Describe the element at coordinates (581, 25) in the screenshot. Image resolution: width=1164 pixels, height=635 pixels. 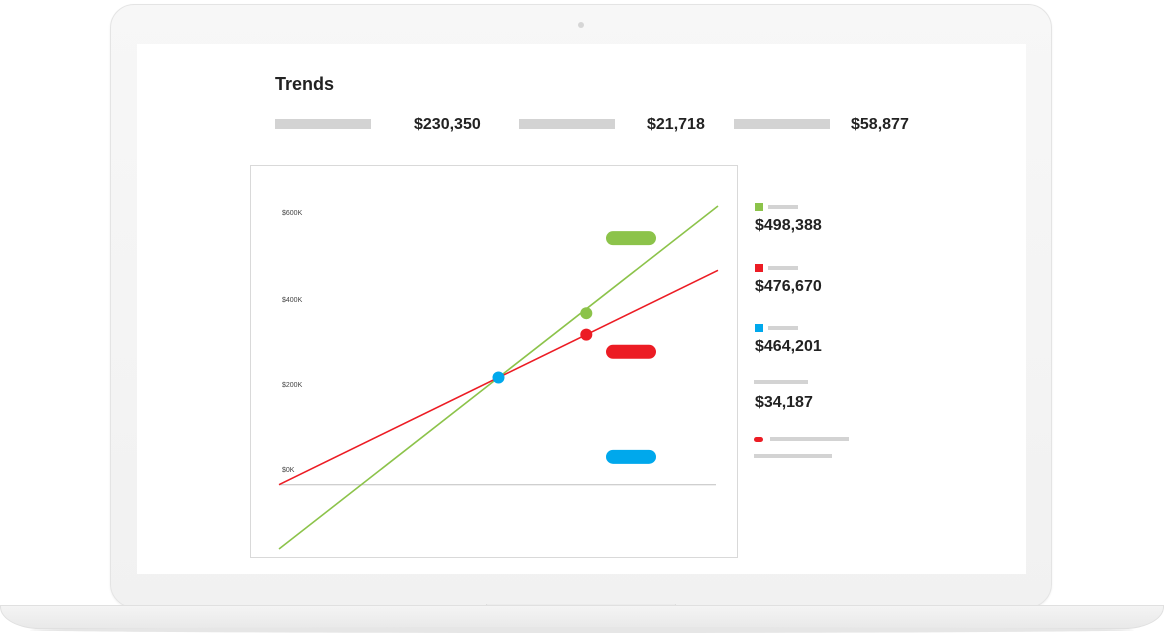
I see `camera-icon` at that location.